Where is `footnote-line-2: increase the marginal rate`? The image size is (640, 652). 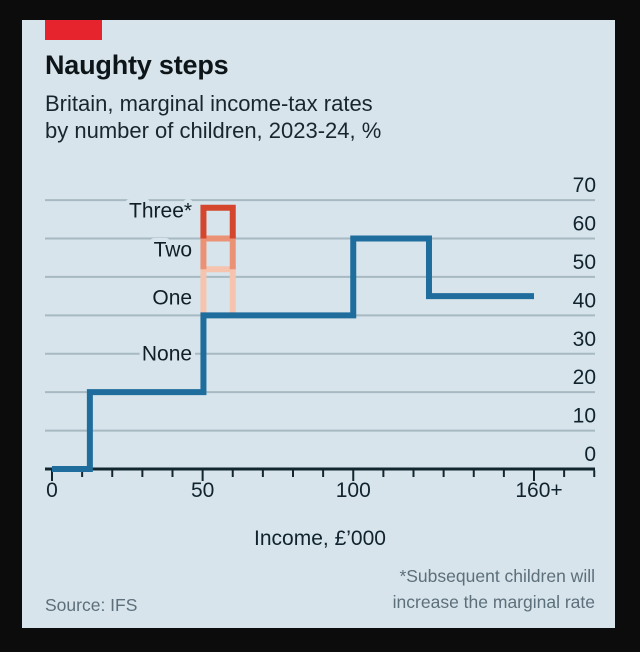 footnote-line-2: increase the marginal rate is located at coordinates (493, 602).